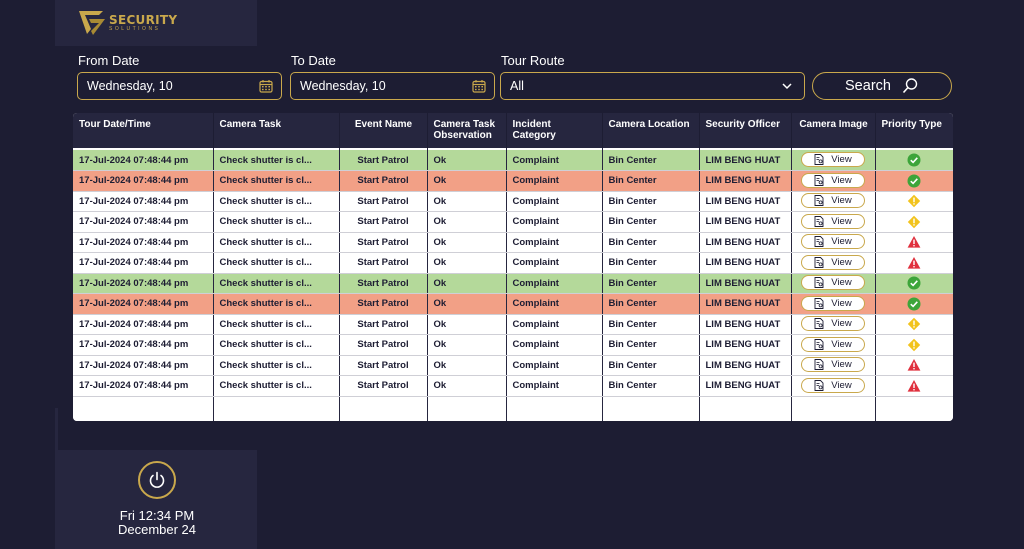  Describe the element at coordinates (787, 86) in the screenshot. I see `chevron-down-icon` at that location.